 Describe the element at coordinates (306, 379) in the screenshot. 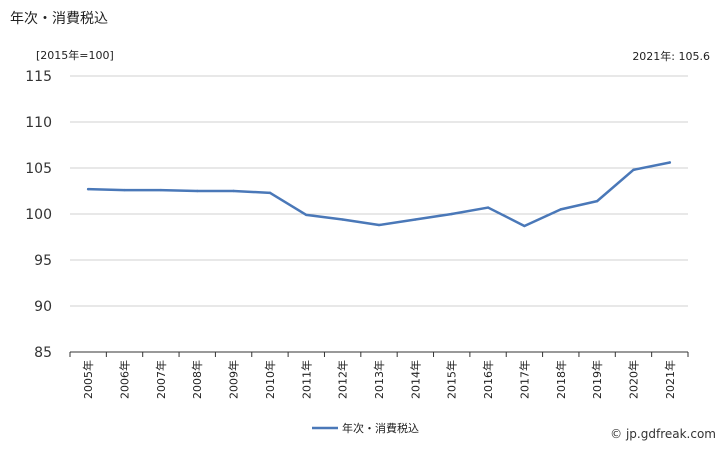

I see `x-tick-label: 2011年` at that location.